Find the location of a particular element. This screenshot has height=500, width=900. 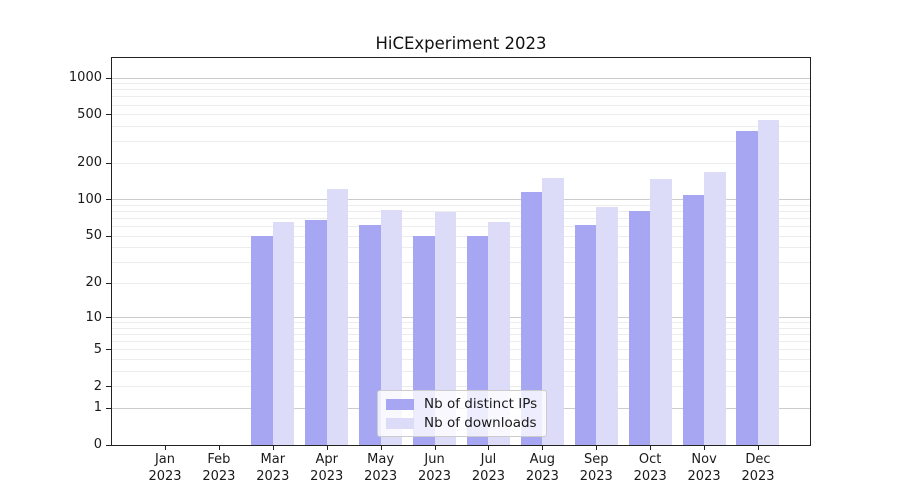

bar-nb-of-downloads-dec is located at coordinates (768, 282).